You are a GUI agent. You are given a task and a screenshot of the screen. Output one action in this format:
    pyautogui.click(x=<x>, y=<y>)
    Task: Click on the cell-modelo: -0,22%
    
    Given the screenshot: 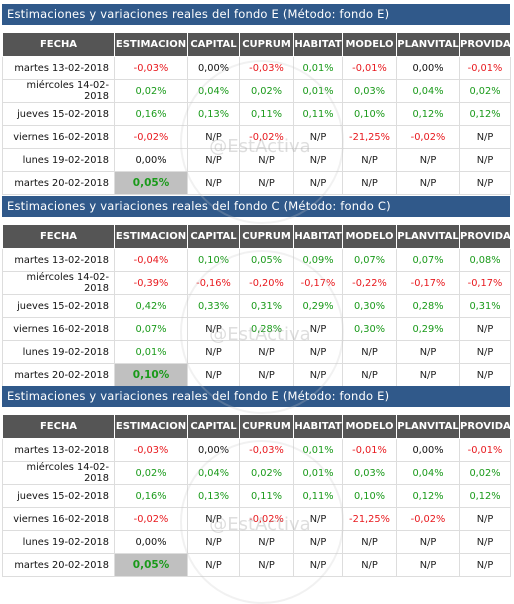 What is the action you would take?
    pyautogui.click(x=369, y=283)
    